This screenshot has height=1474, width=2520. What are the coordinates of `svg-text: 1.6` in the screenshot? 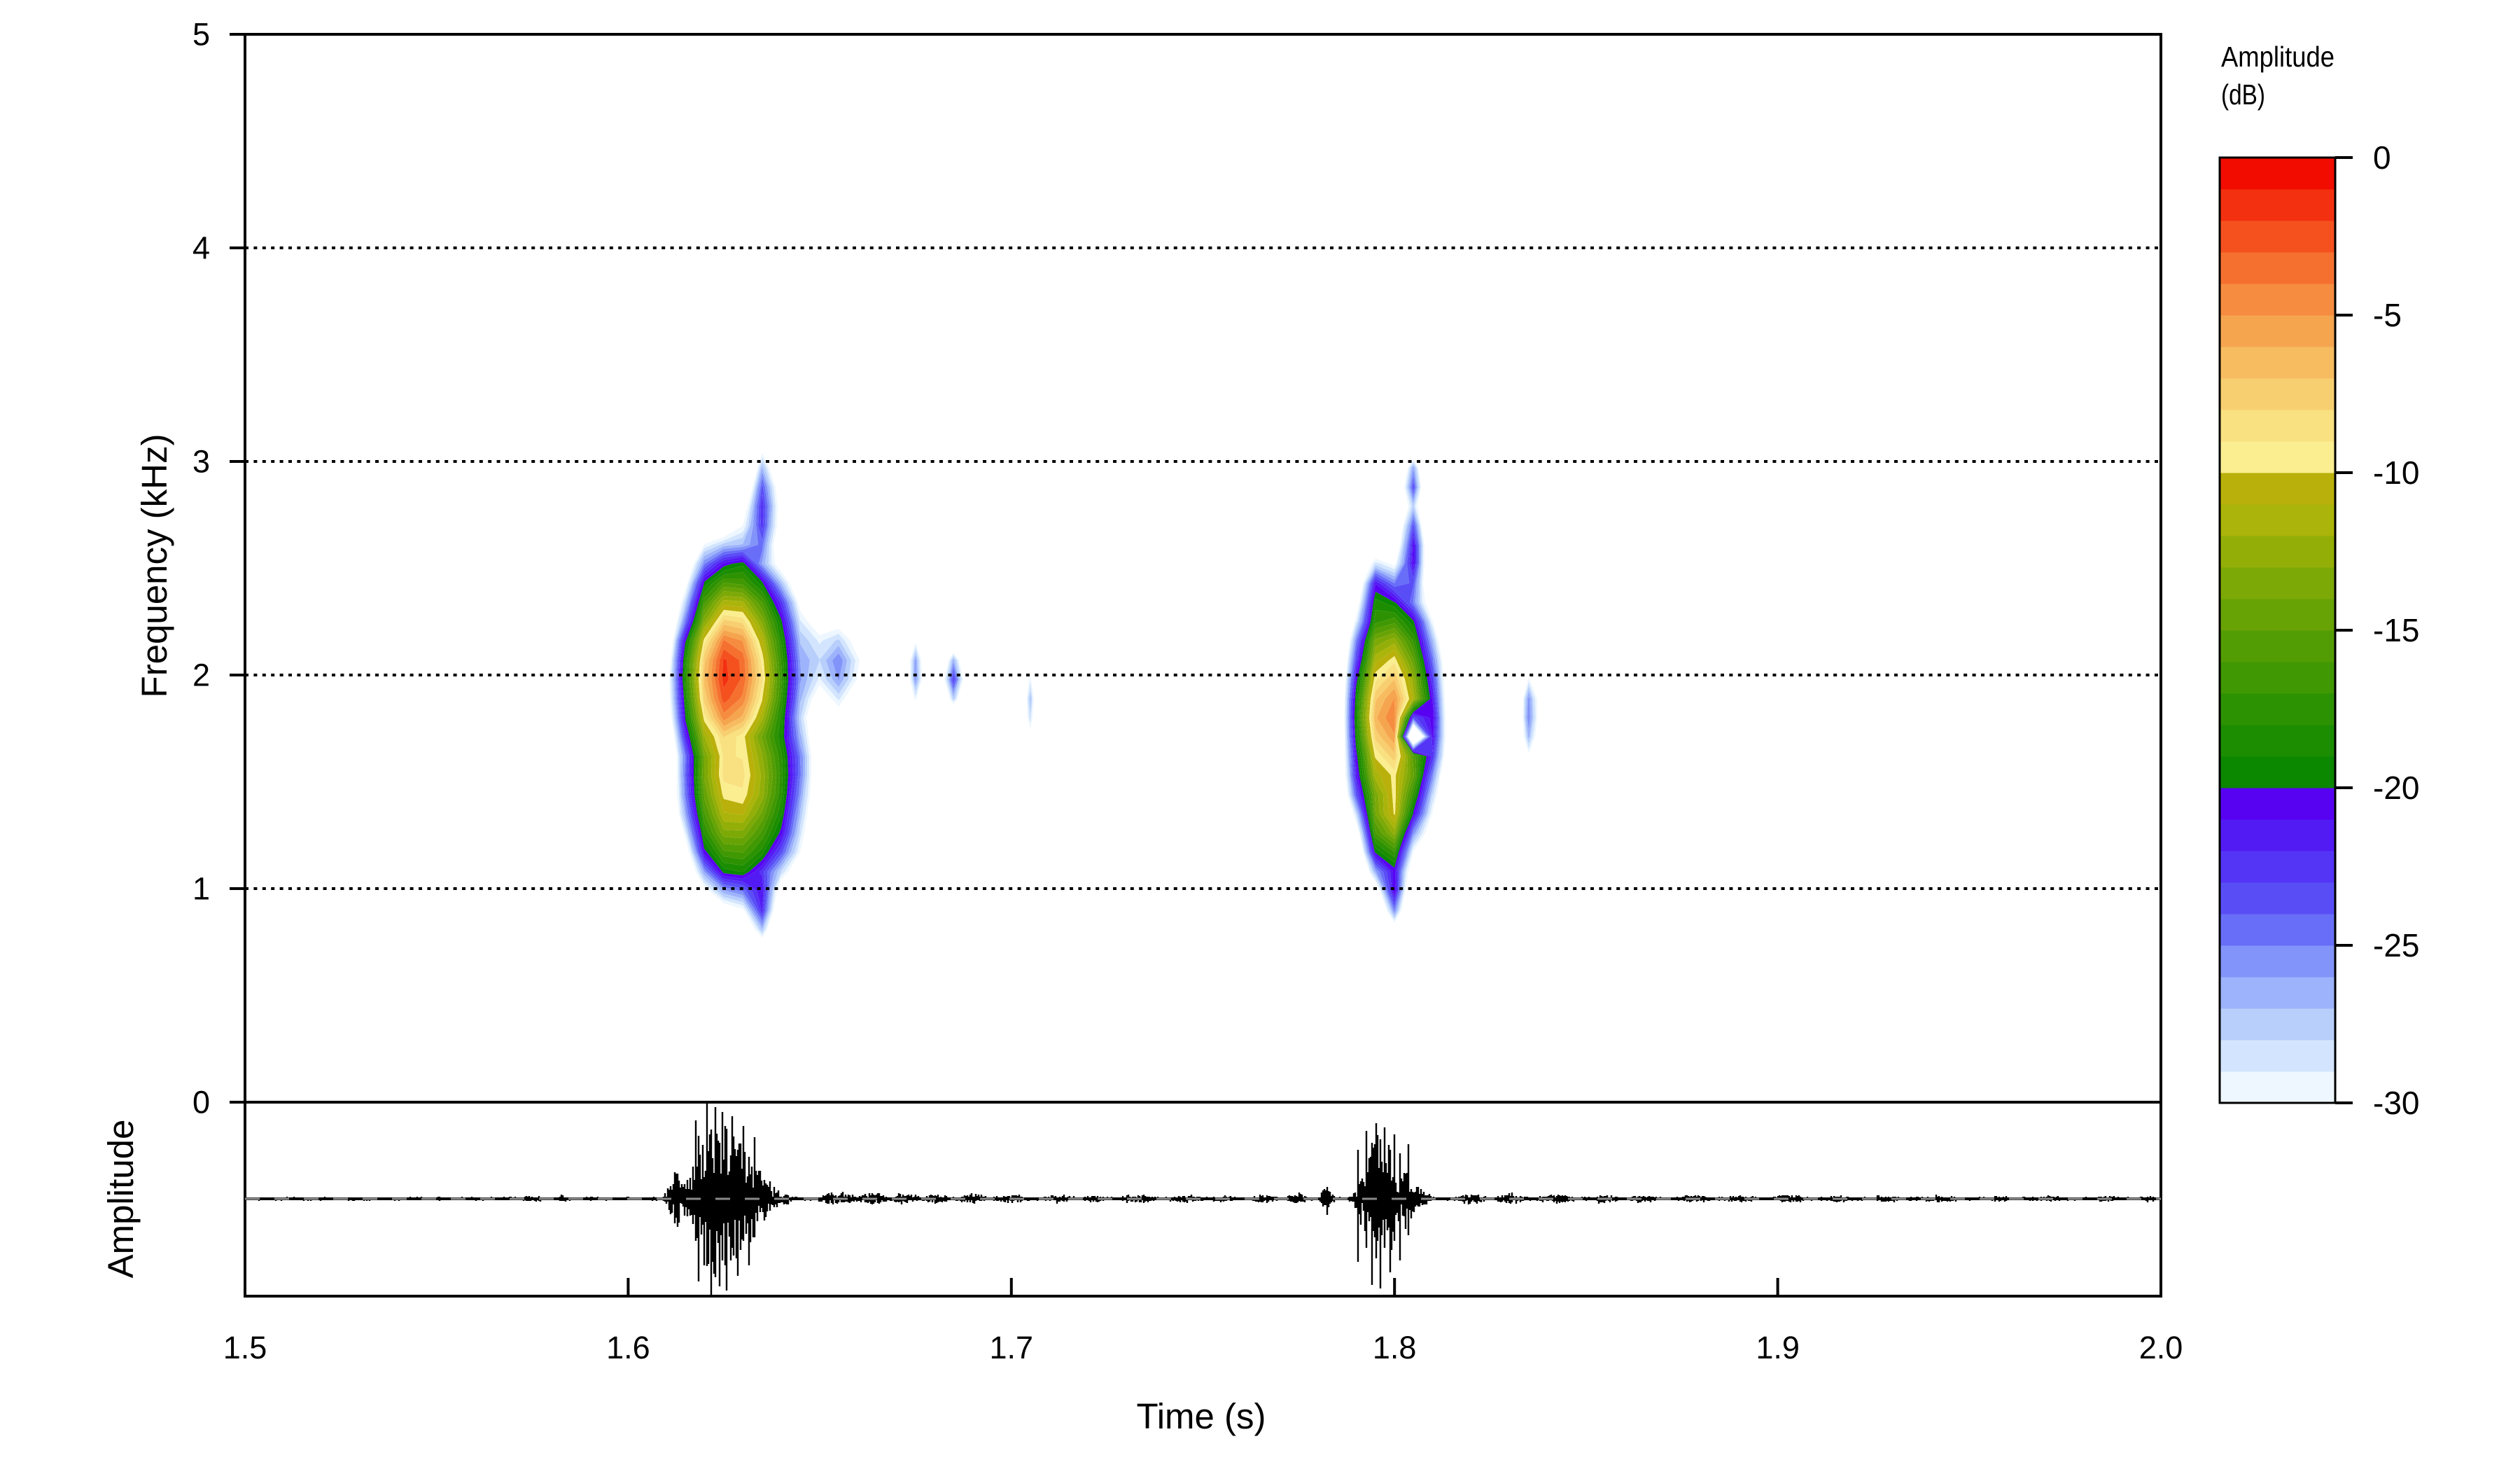 It's located at (628, 1347).